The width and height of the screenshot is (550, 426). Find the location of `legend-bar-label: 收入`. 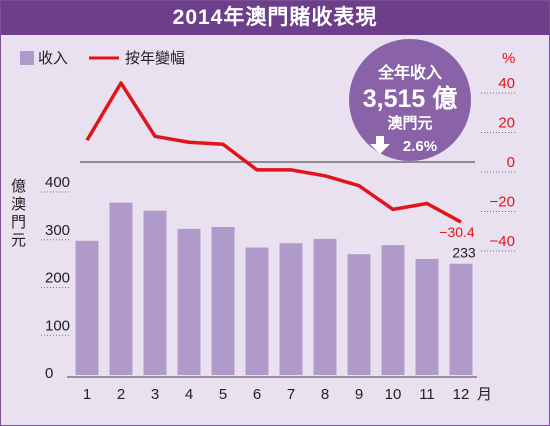

legend-bar-label: 收入 is located at coordinates (53, 58).